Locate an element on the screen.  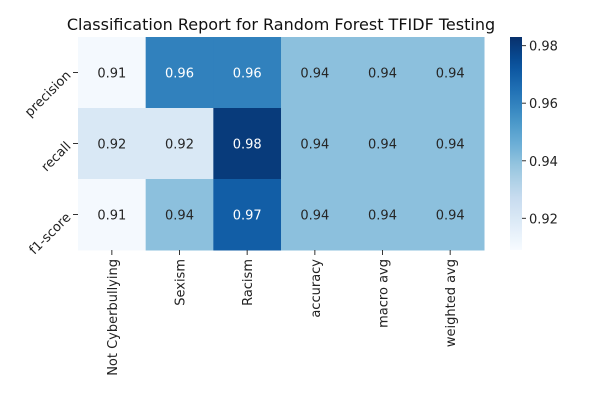
column-tick-label: weighted avg is located at coordinates (451, 303).